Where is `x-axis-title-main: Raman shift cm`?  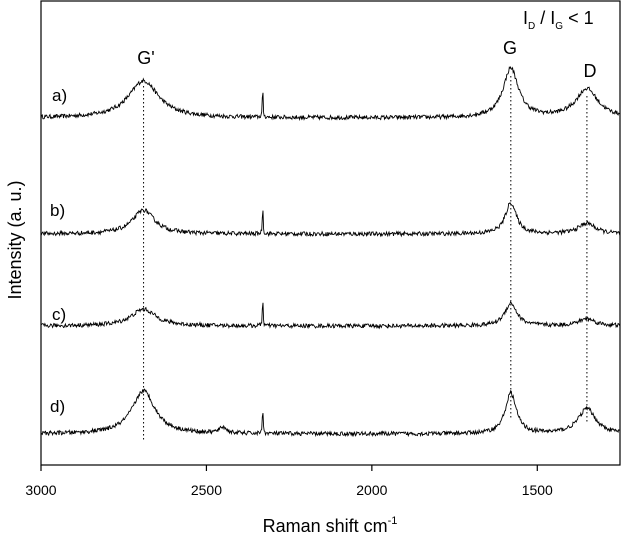
x-axis-title-main: Raman shift cm is located at coordinates (325, 526).